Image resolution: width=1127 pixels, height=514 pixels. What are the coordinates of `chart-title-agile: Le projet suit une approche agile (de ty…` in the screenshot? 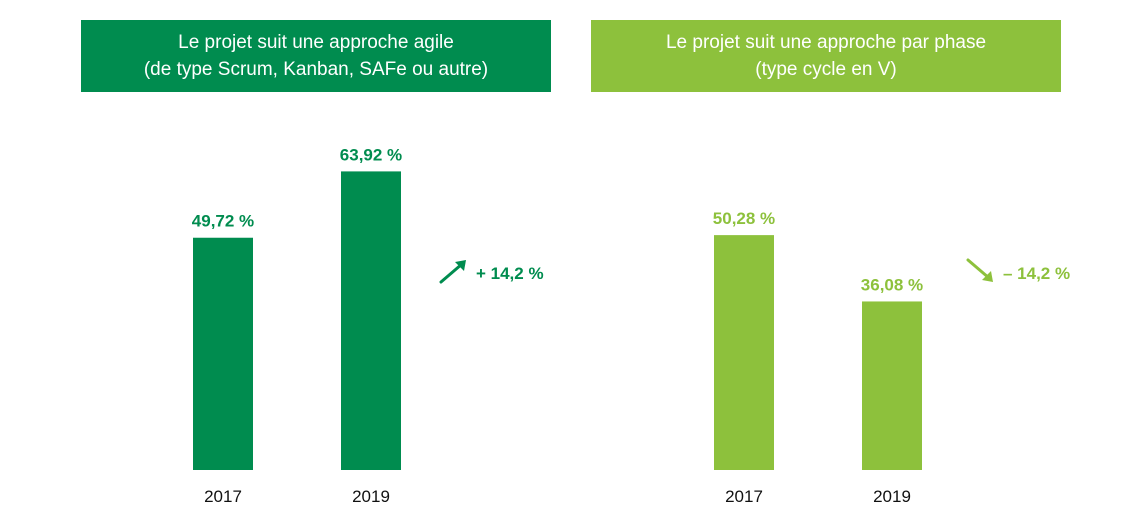 It's located at (316, 56).